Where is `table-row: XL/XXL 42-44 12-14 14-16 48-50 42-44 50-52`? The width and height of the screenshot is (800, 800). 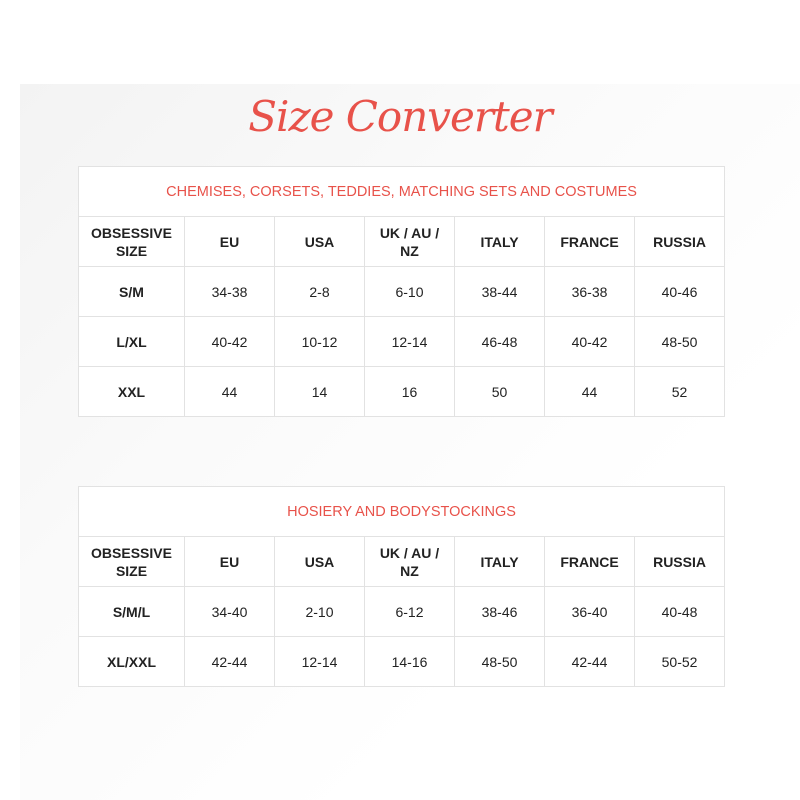 table-row: XL/XXL 42-44 12-14 14-16 48-50 42-44 50-52 is located at coordinates (402, 661).